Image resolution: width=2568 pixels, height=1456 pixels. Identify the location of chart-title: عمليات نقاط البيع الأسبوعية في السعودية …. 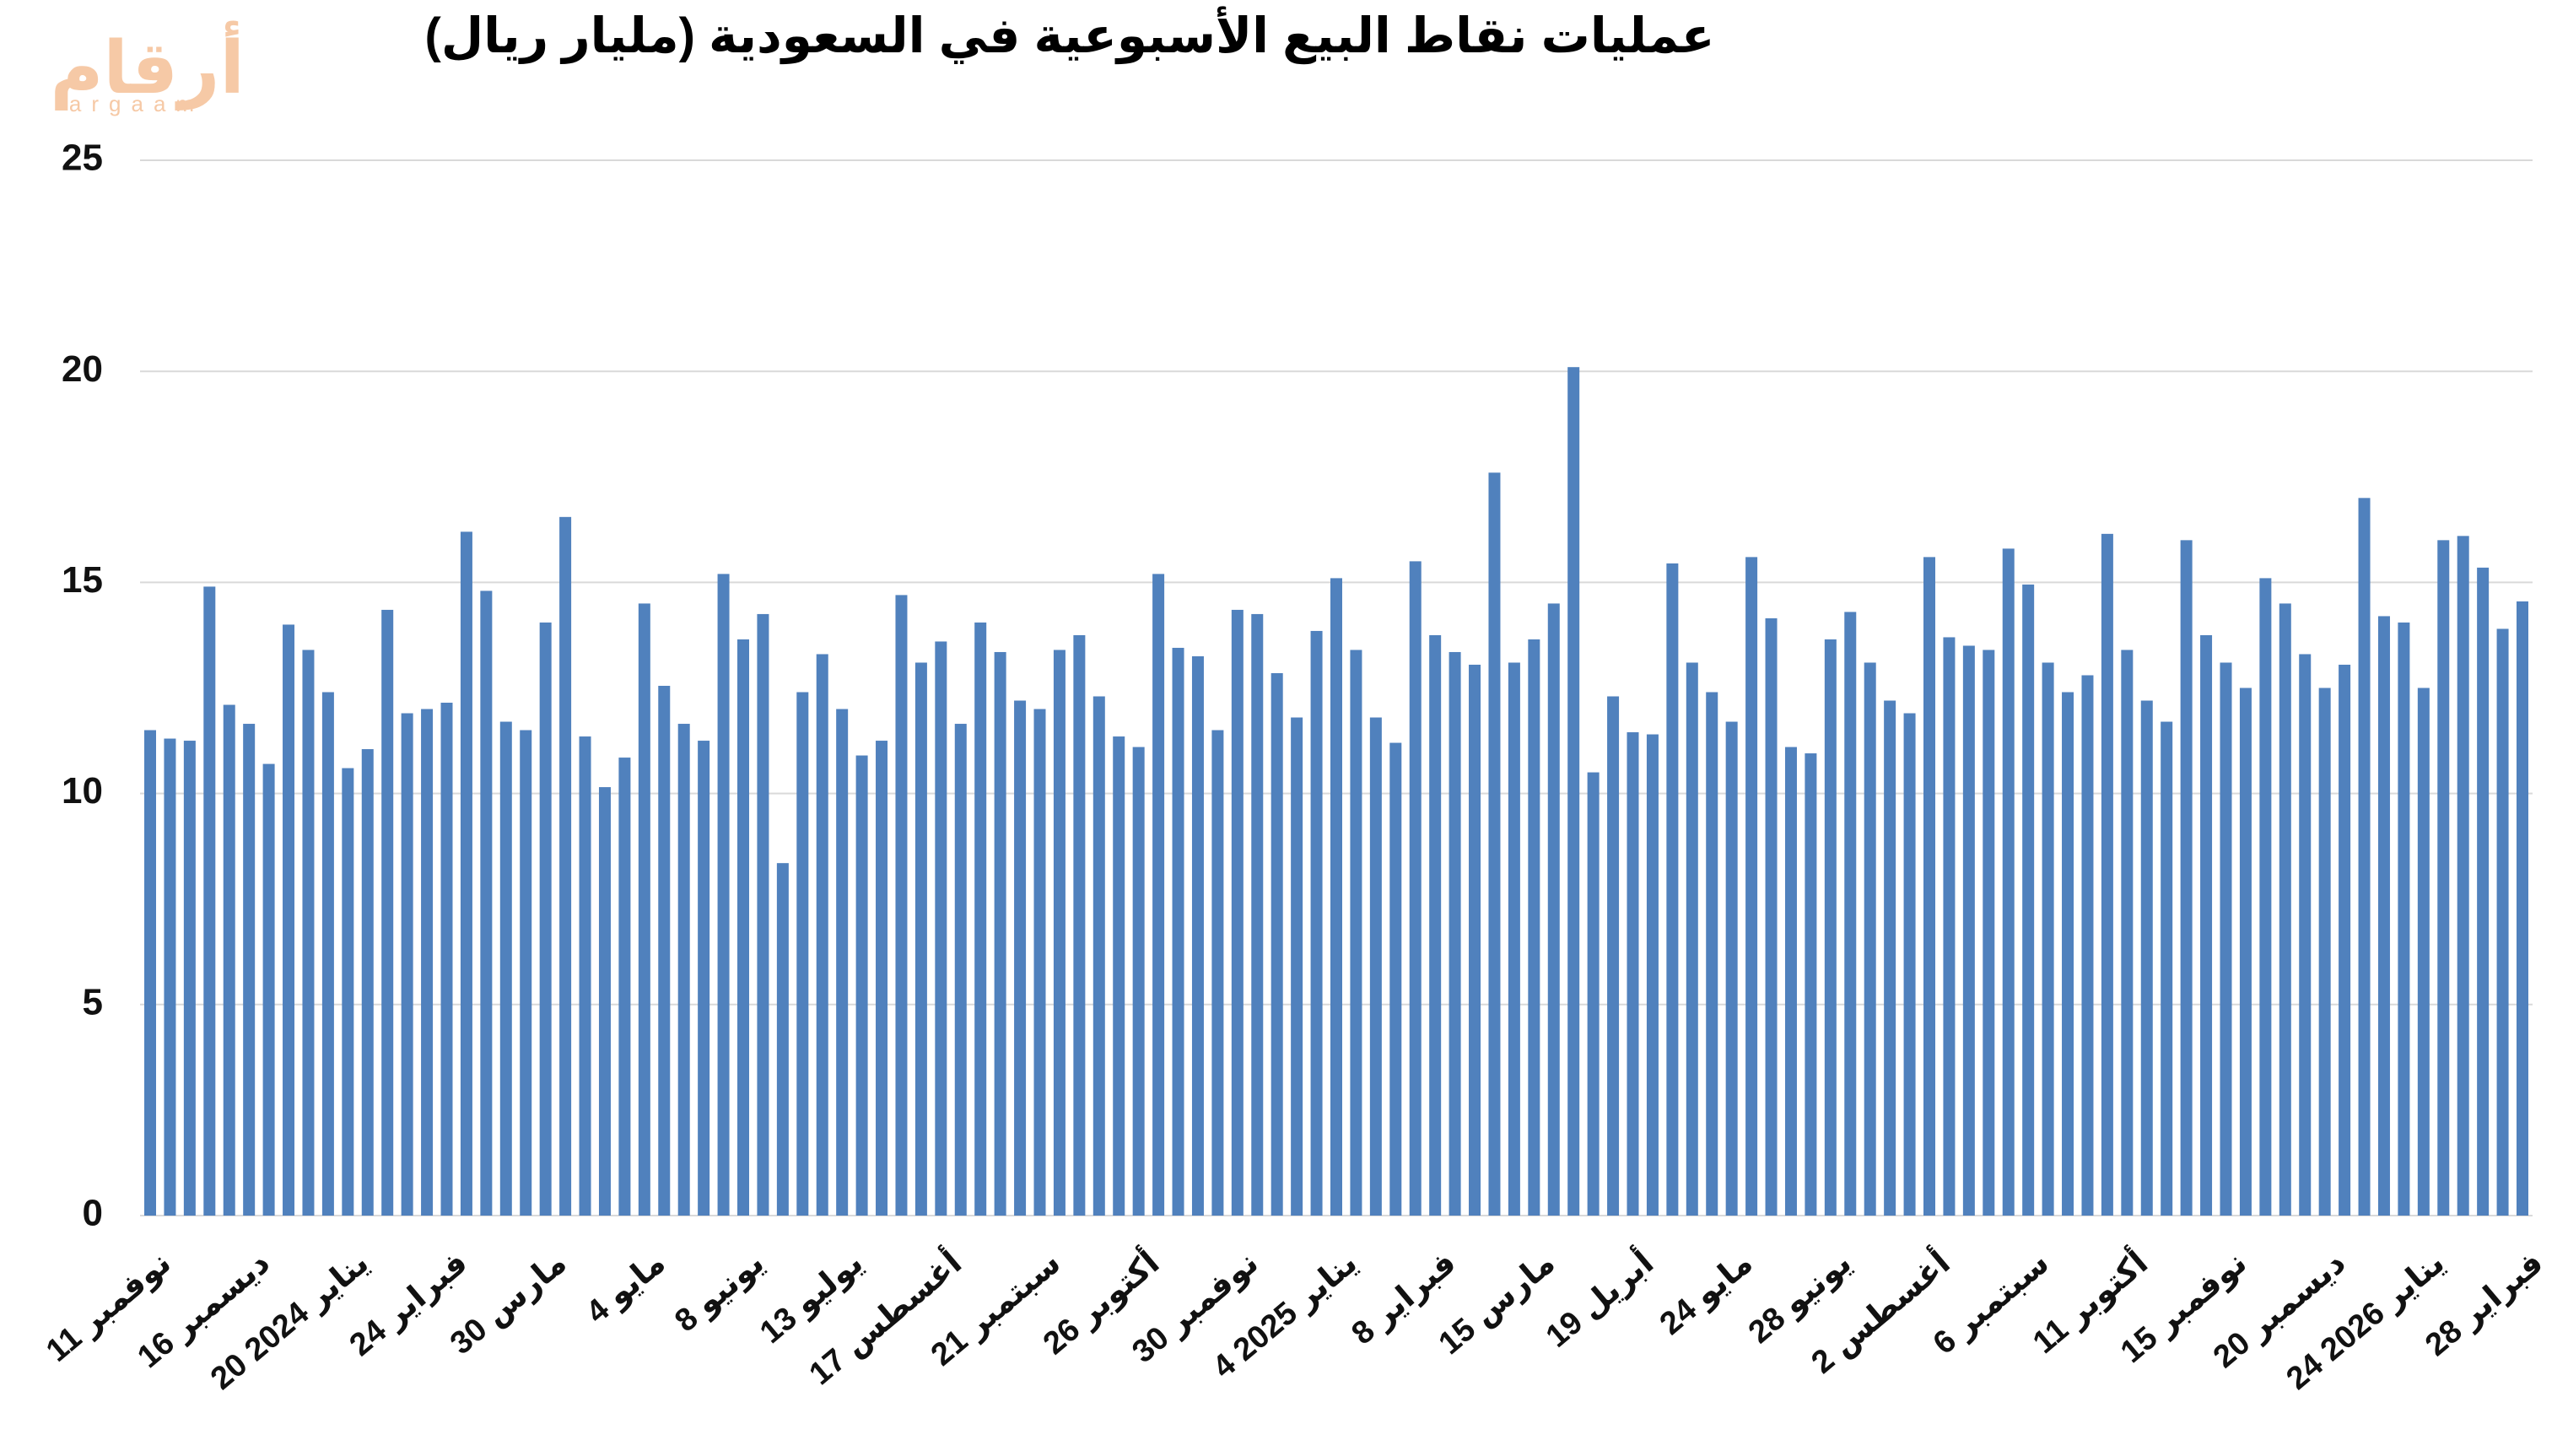
(1070, 35).